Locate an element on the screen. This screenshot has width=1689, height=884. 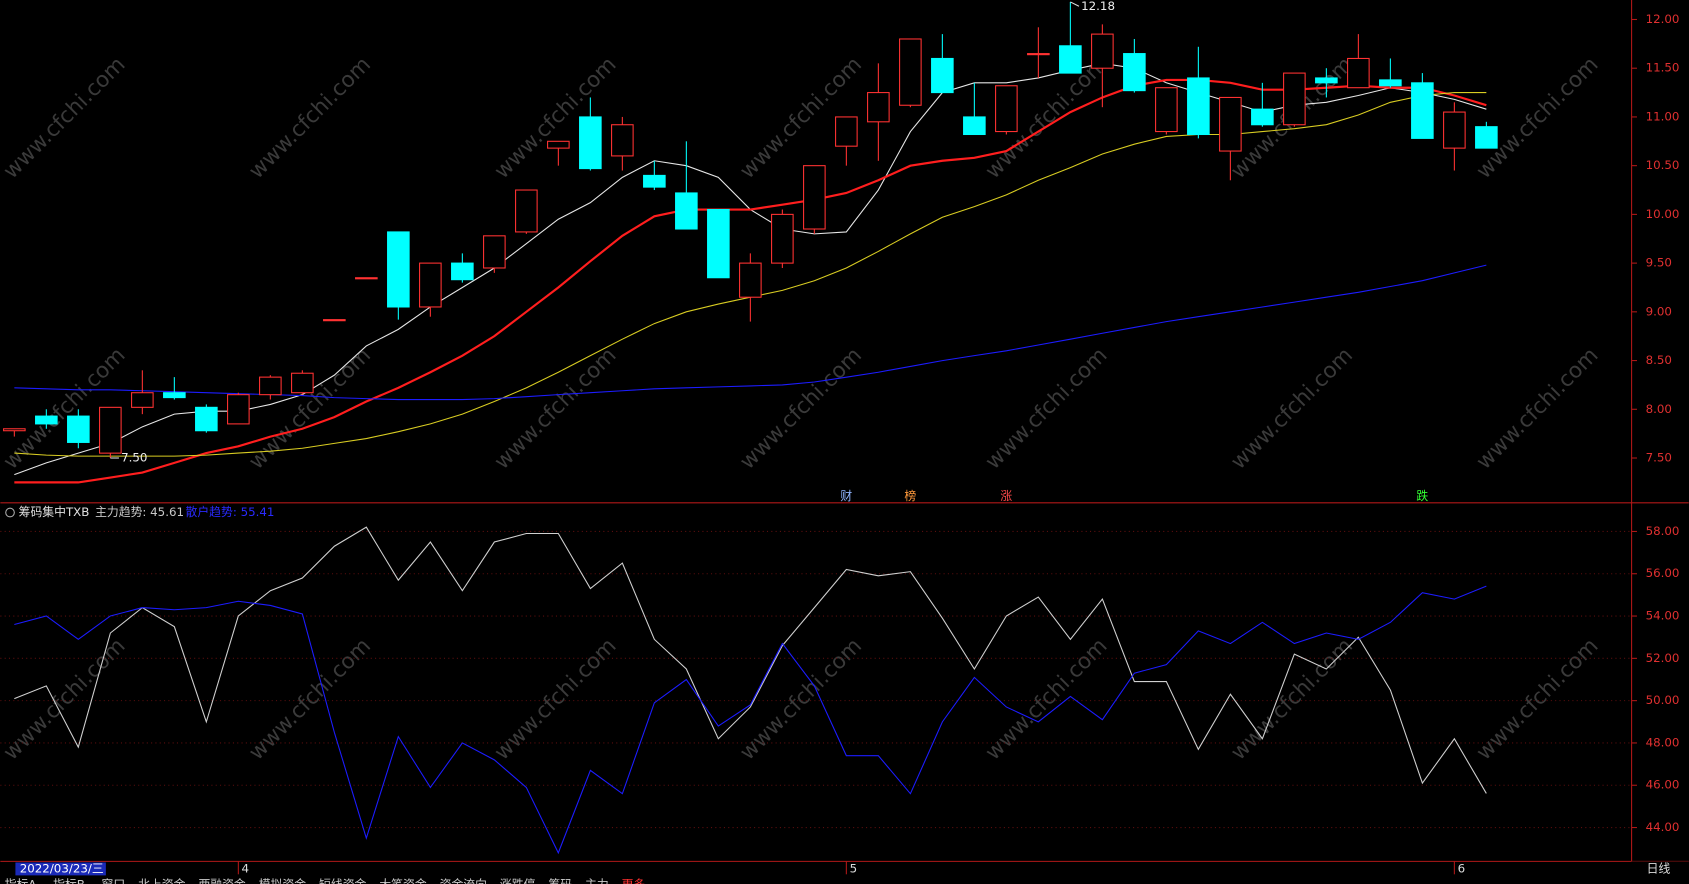
y-tick-label: 56.00 is located at coordinates (1663, 573).